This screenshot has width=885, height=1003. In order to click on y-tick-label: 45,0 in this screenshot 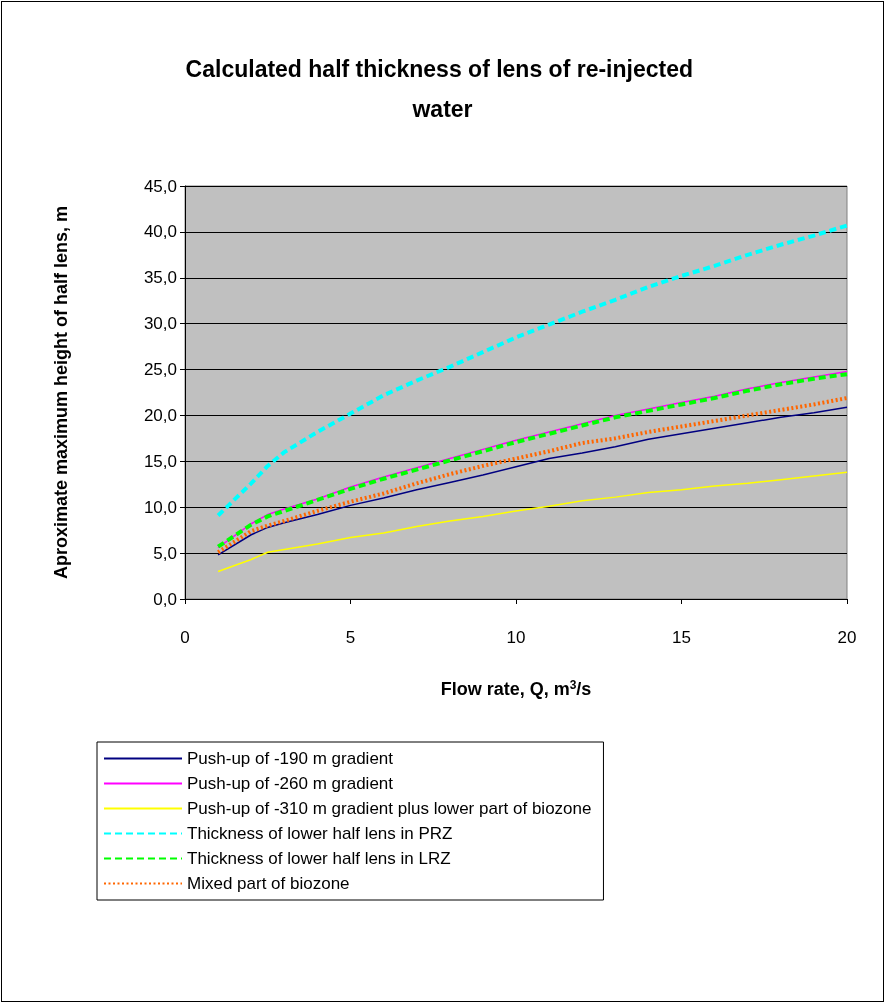, I will do `click(160, 186)`.